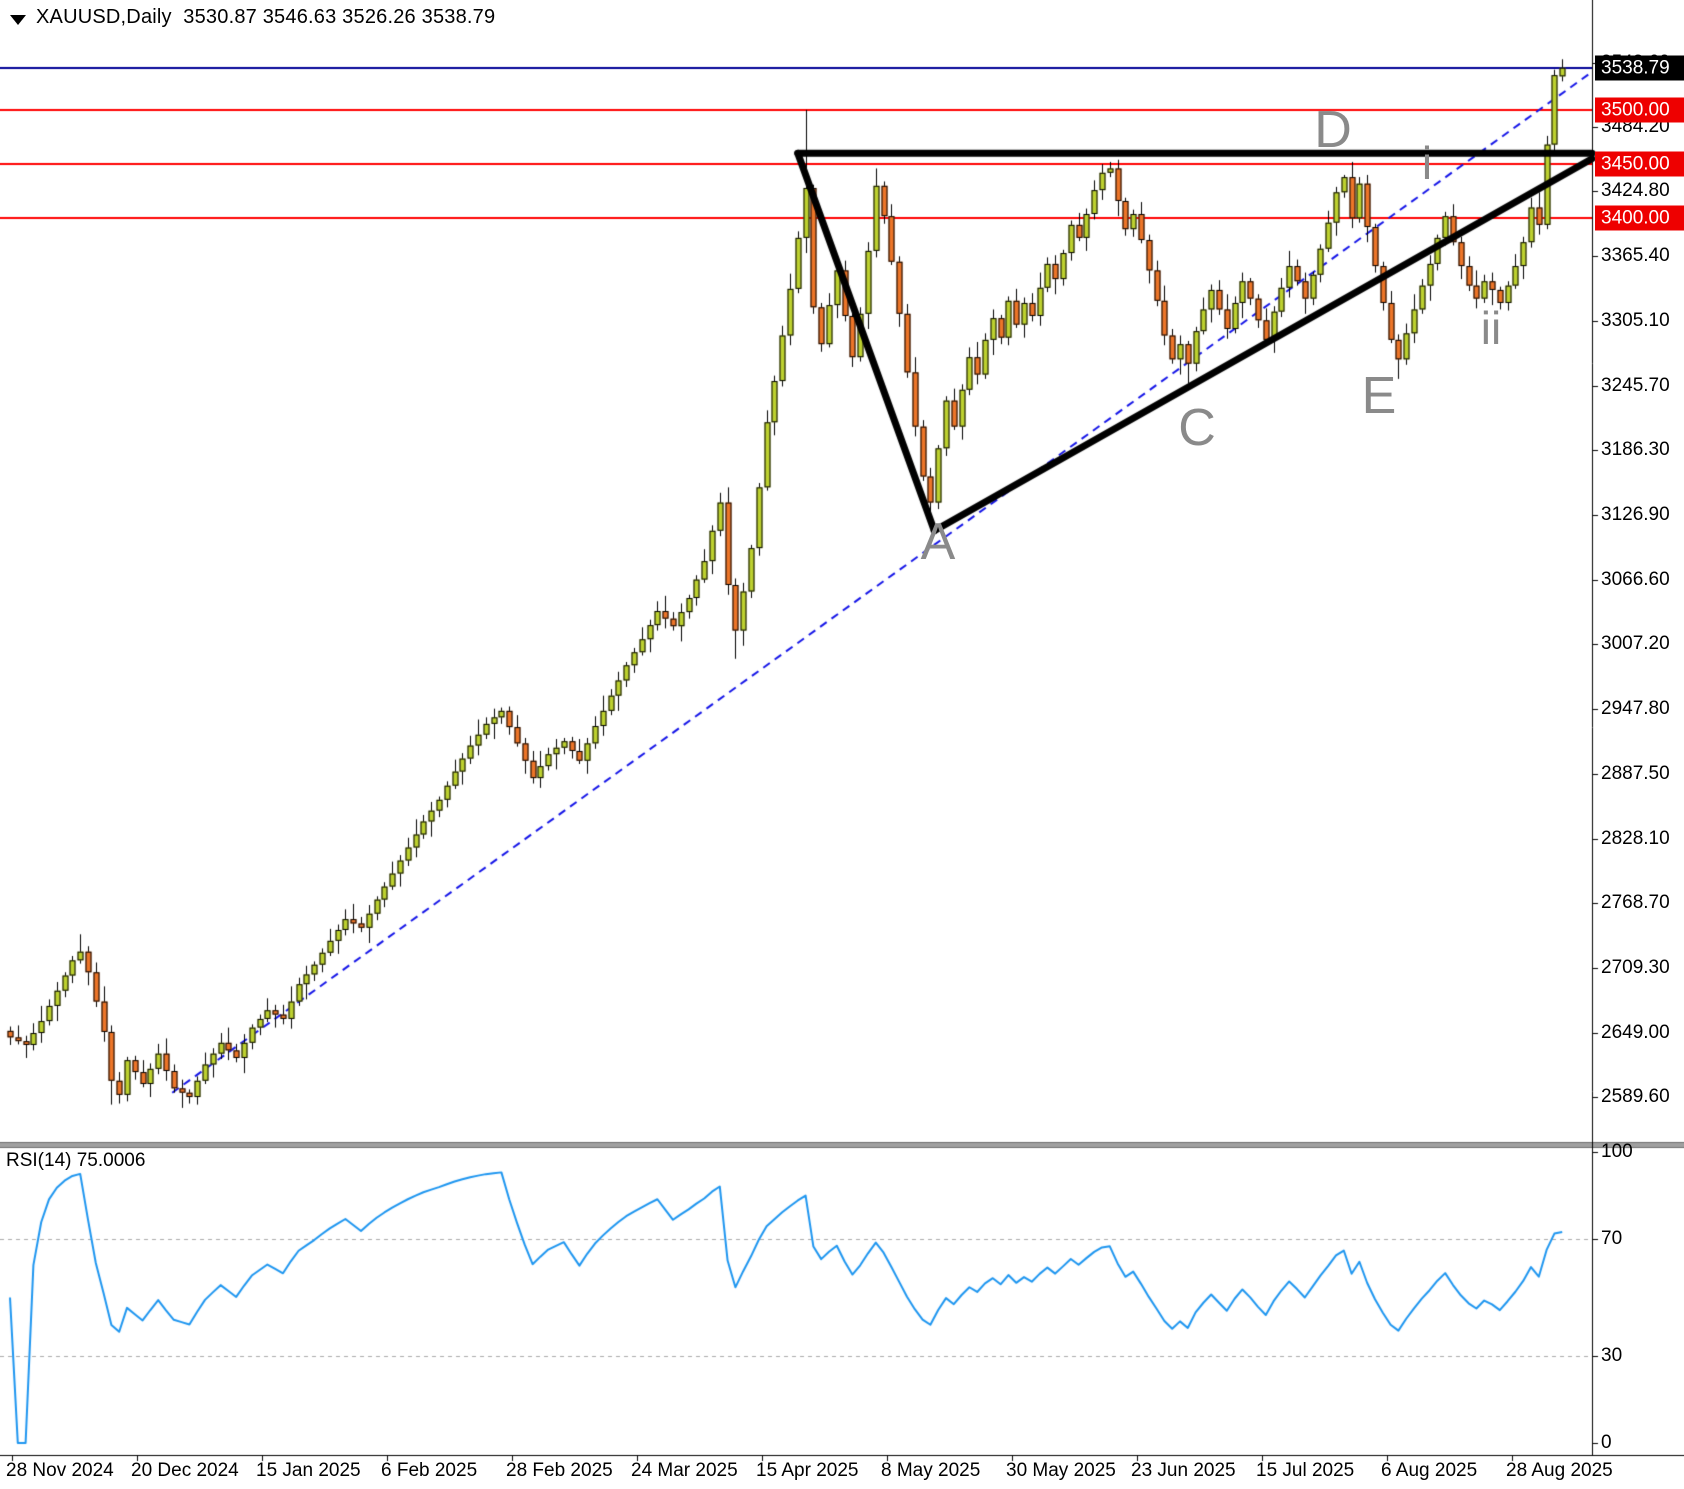  What do you see at coordinates (1559, 1470) in the screenshot?
I see `date-axis-tick-label: 28 Aug 2025` at bounding box center [1559, 1470].